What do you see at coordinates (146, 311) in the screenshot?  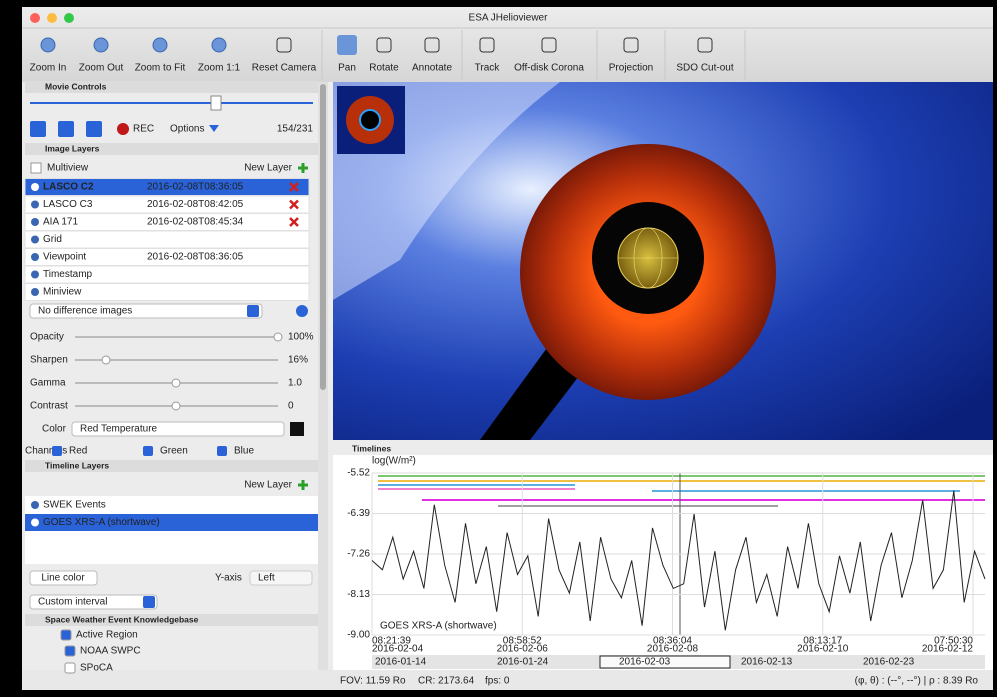 I see `difference-dropdown` at bounding box center [146, 311].